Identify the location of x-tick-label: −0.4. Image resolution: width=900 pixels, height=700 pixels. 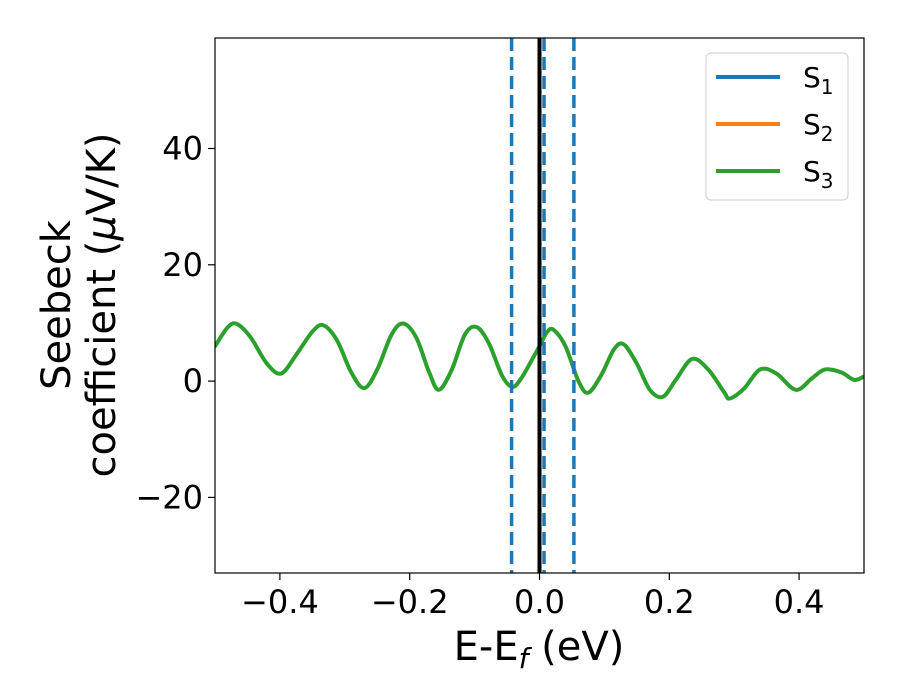
(280, 602).